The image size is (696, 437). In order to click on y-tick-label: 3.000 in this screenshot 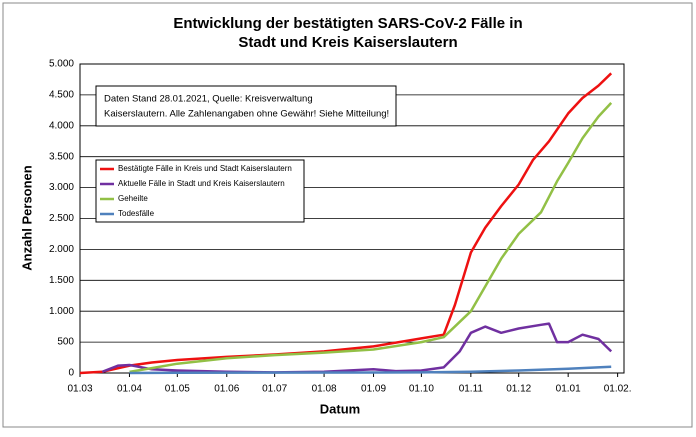, I will do `click(61, 187)`.